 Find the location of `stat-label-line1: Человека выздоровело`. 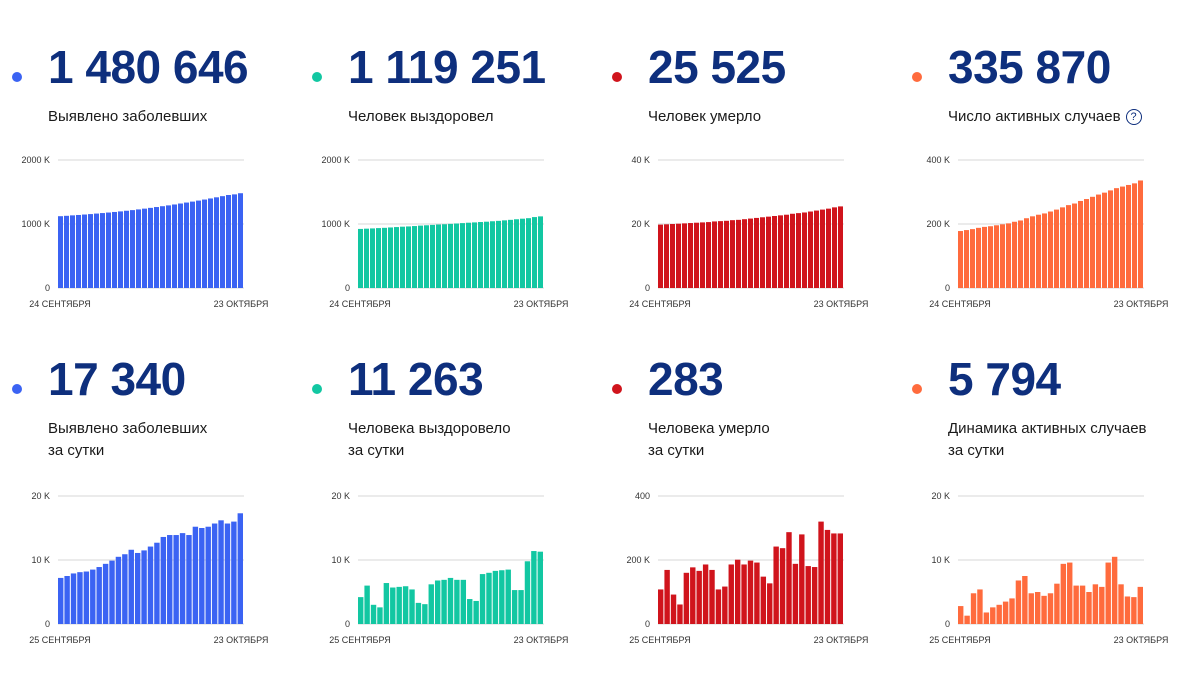

stat-label-line1: Человека выздоровело is located at coordinates (429, 428).